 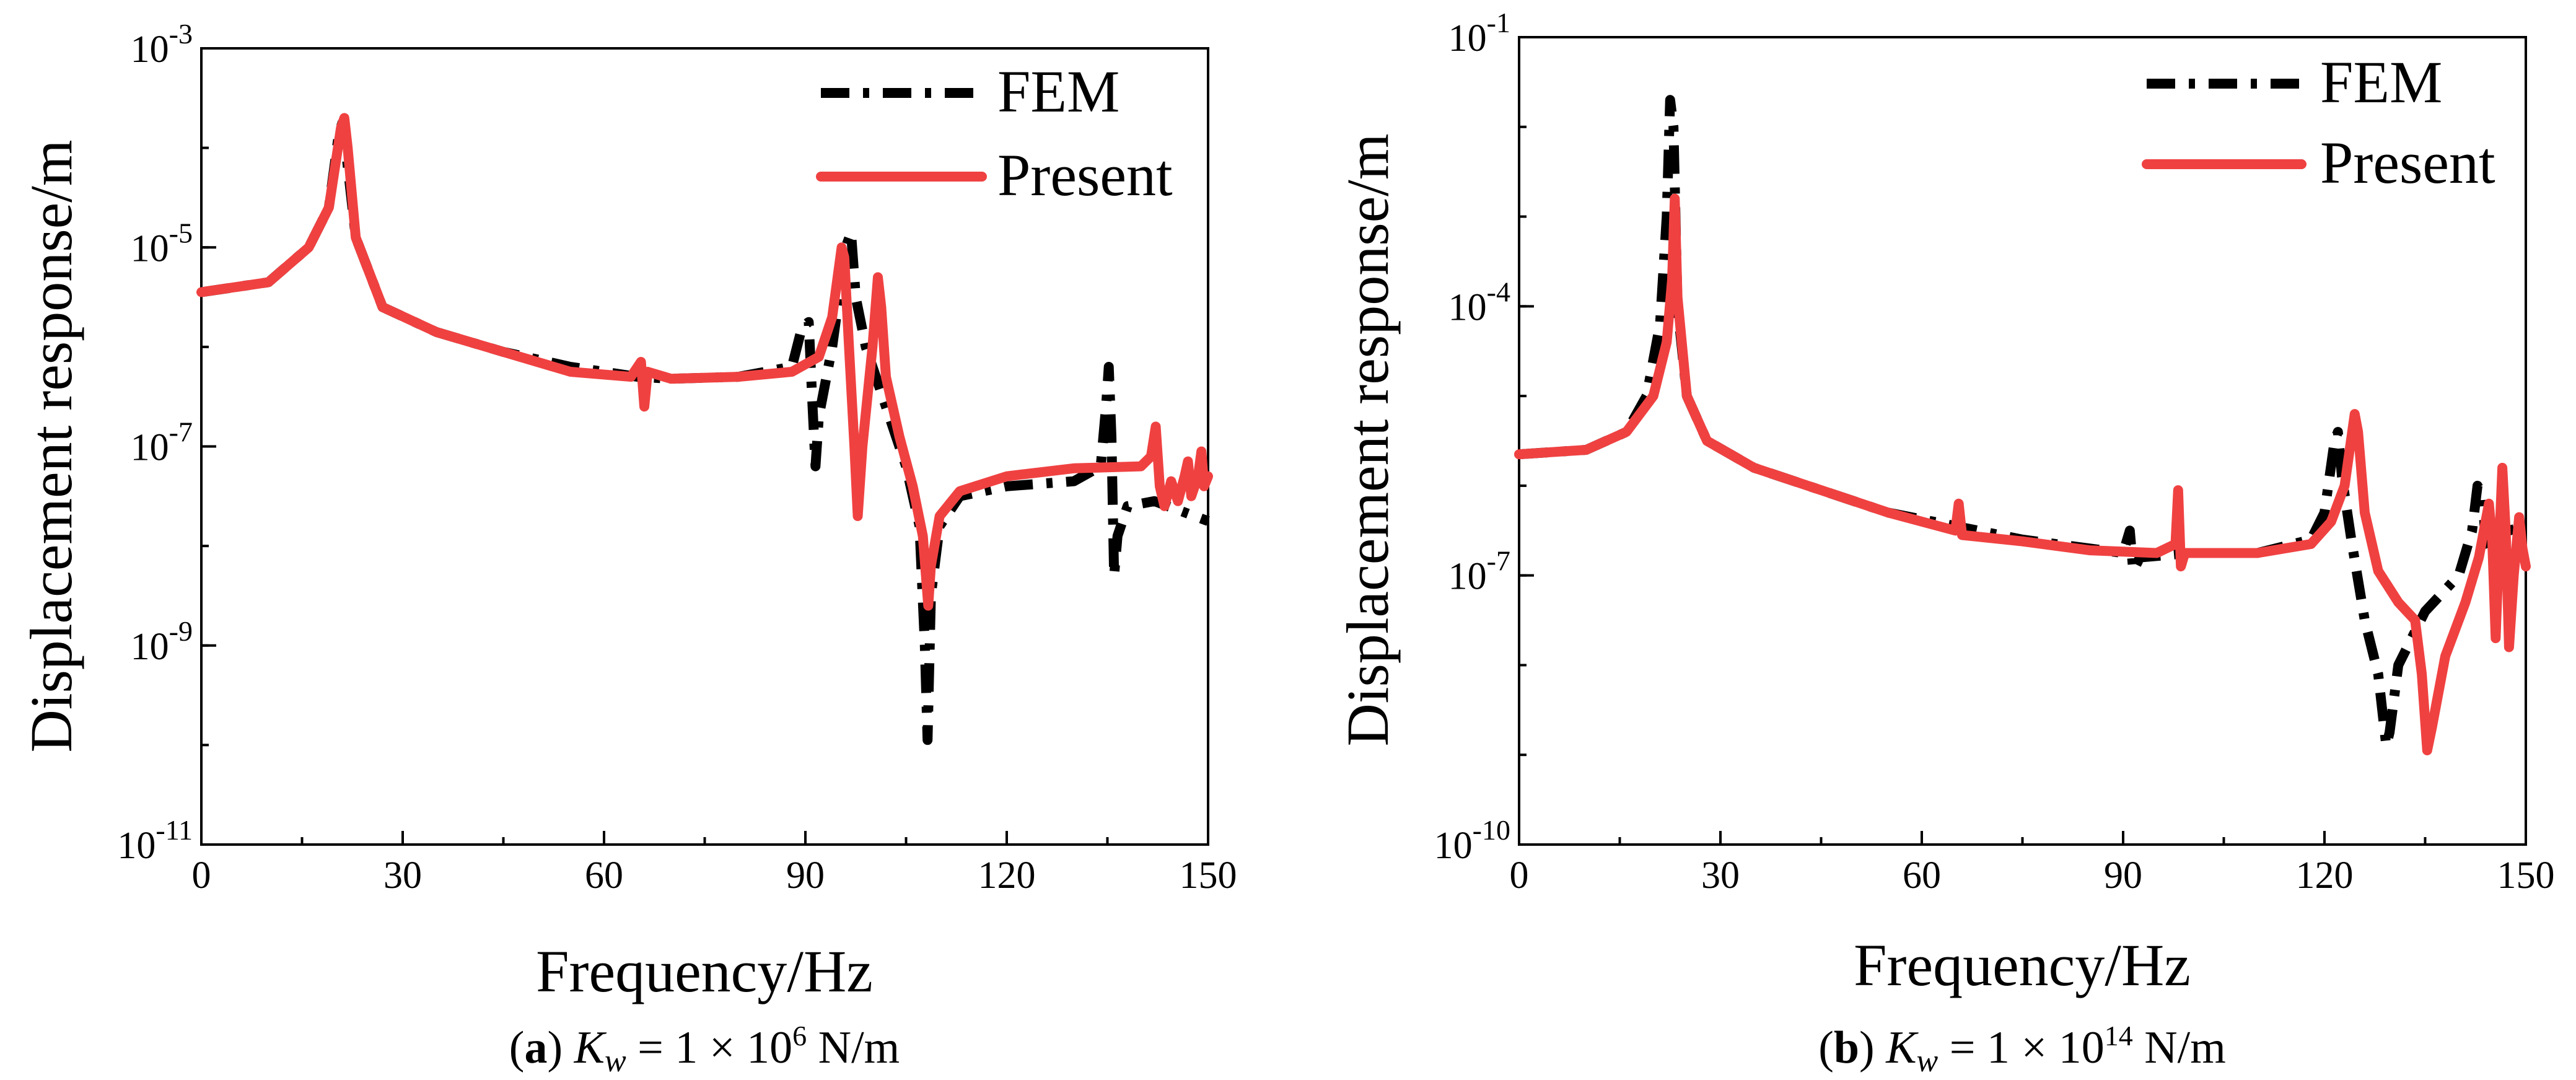 What do you see at coordinates (2119, 1035) in the screenshot?
I see `caption-exp: 14` at bounding box center [2119, 1035].